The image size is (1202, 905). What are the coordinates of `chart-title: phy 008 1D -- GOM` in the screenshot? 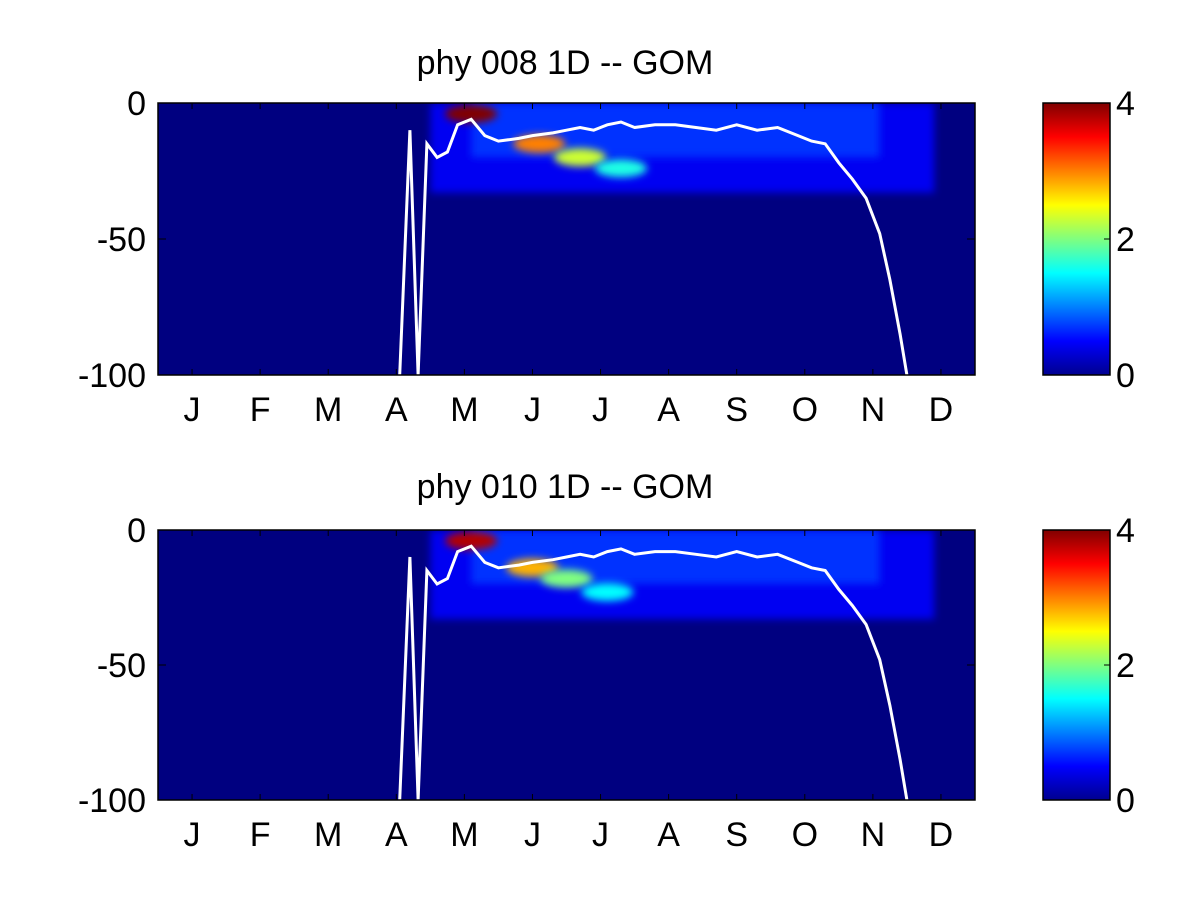 It's located at (565, 63).